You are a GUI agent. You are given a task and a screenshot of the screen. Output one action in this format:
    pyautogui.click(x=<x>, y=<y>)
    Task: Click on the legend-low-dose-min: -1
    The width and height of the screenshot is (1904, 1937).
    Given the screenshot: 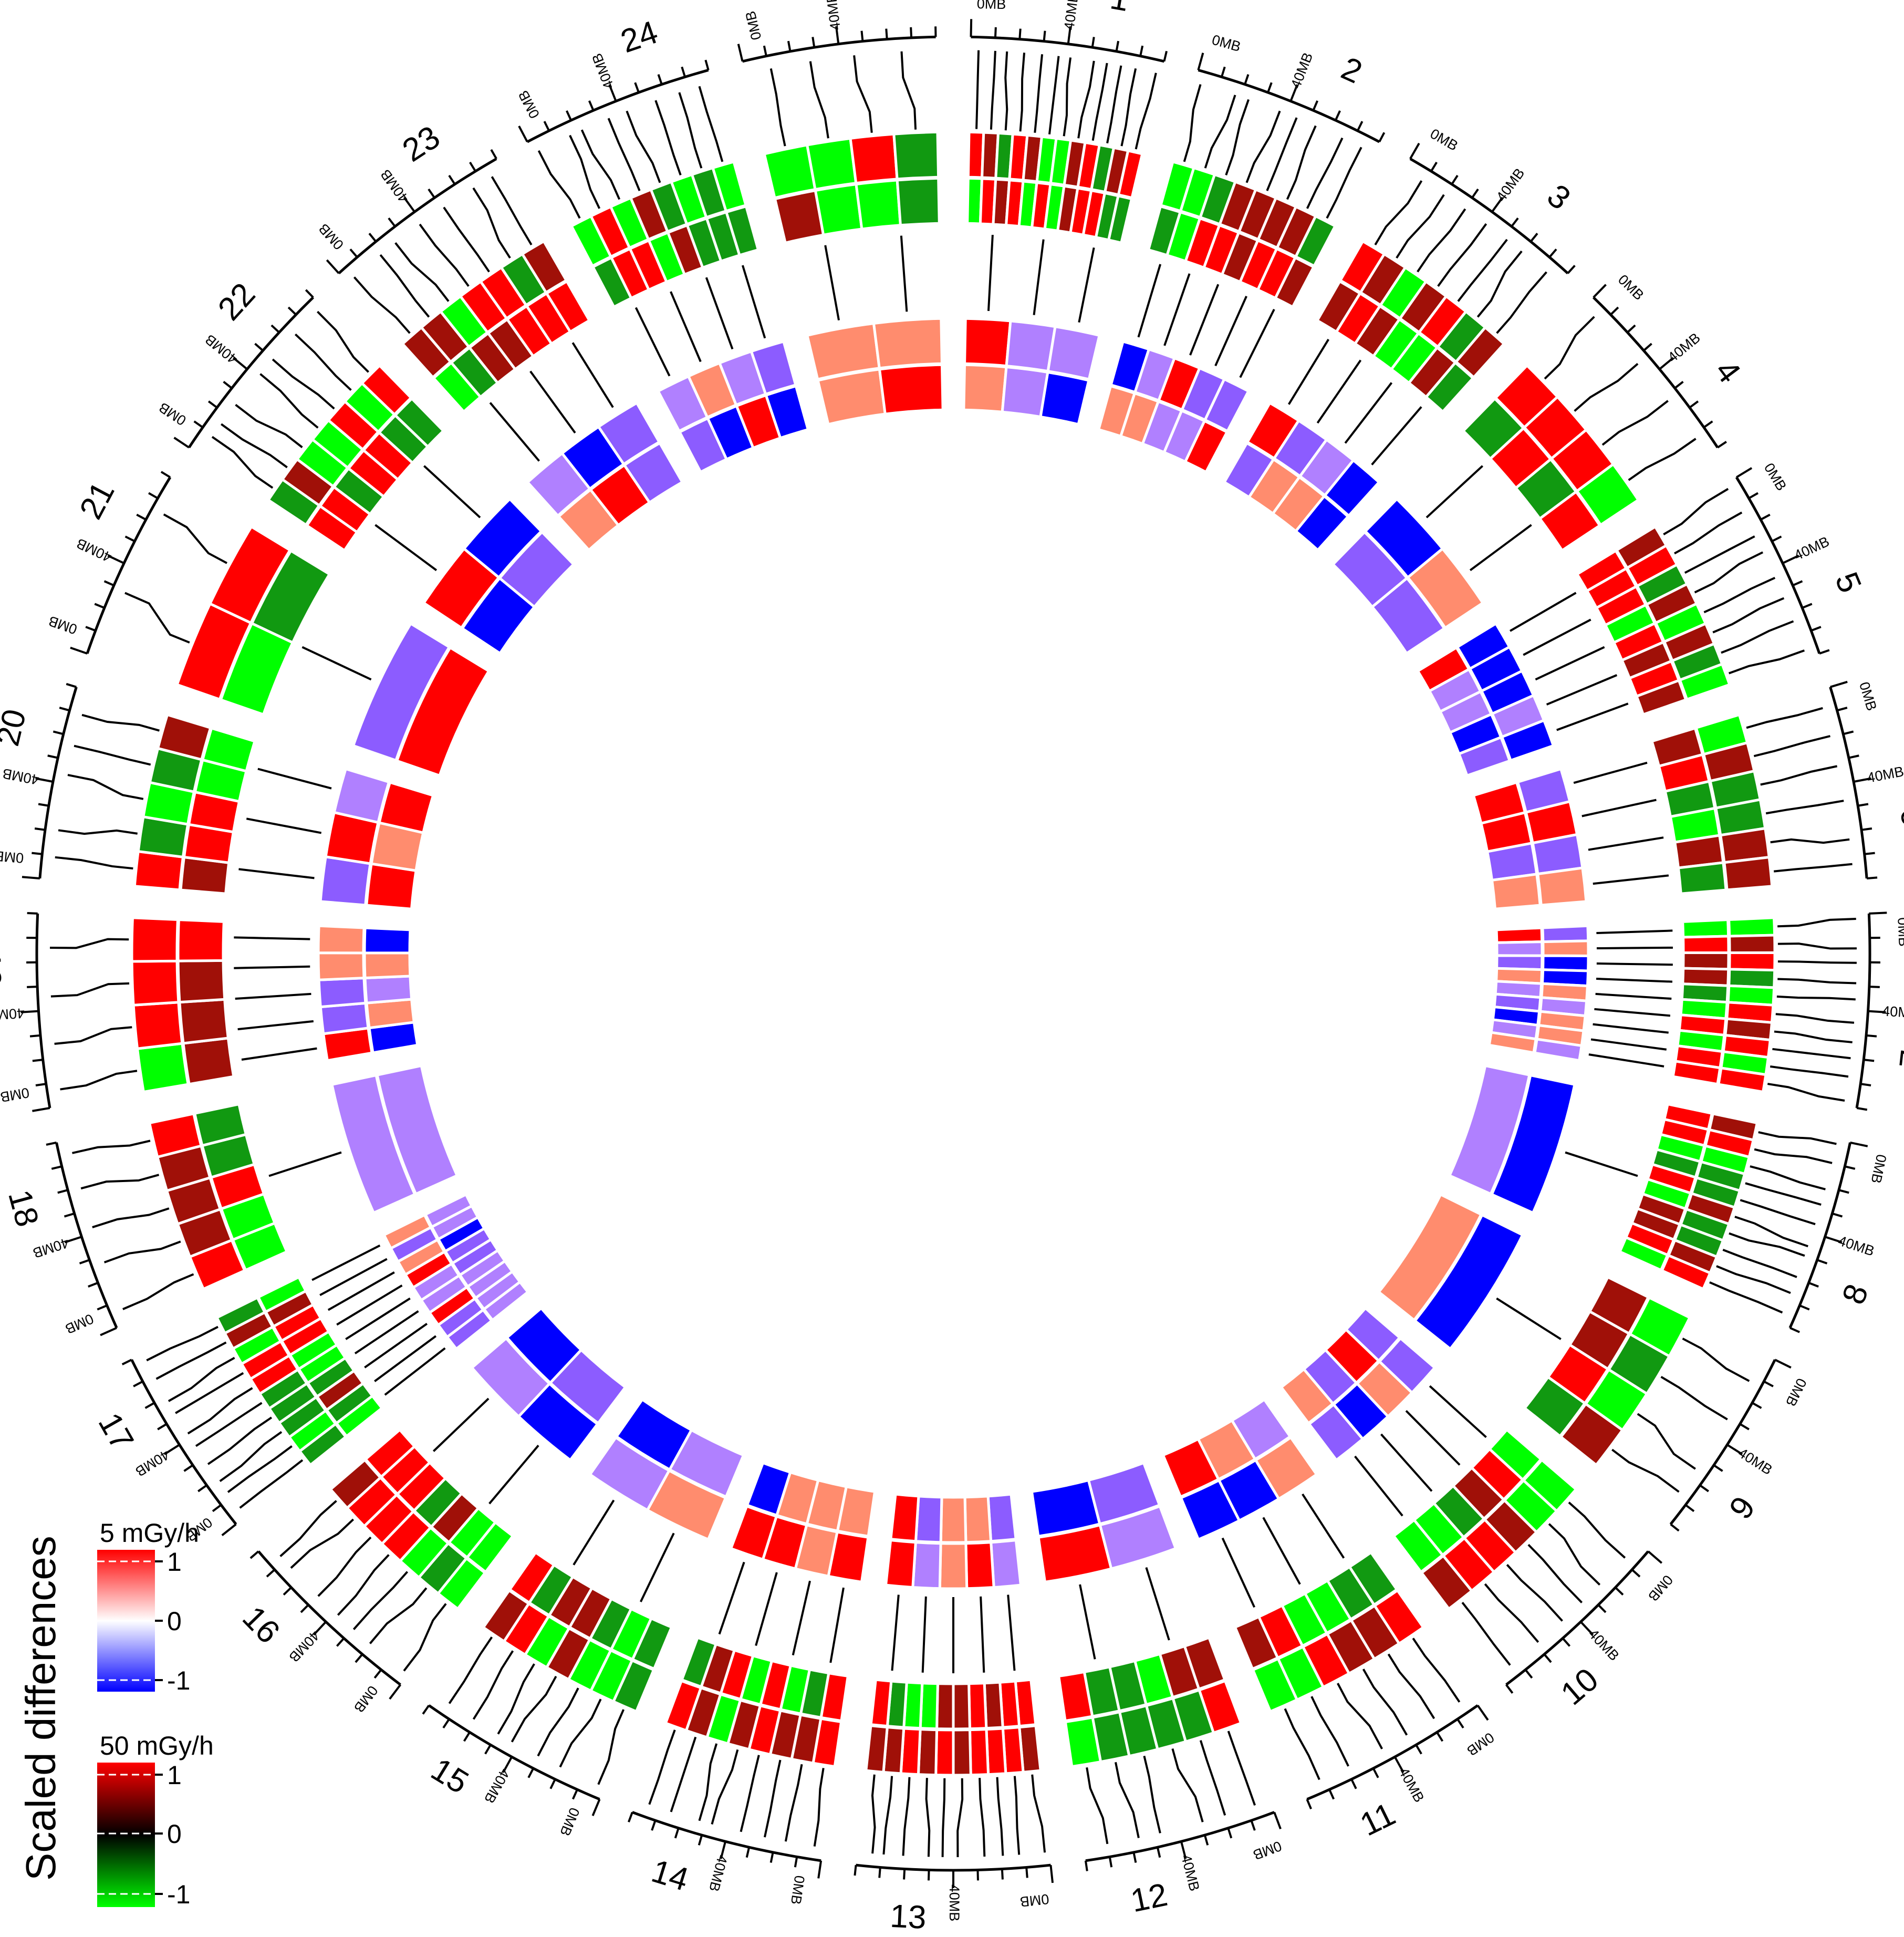 What is the action you would take?
    pyautogui.click(x=178, y=1680)
    